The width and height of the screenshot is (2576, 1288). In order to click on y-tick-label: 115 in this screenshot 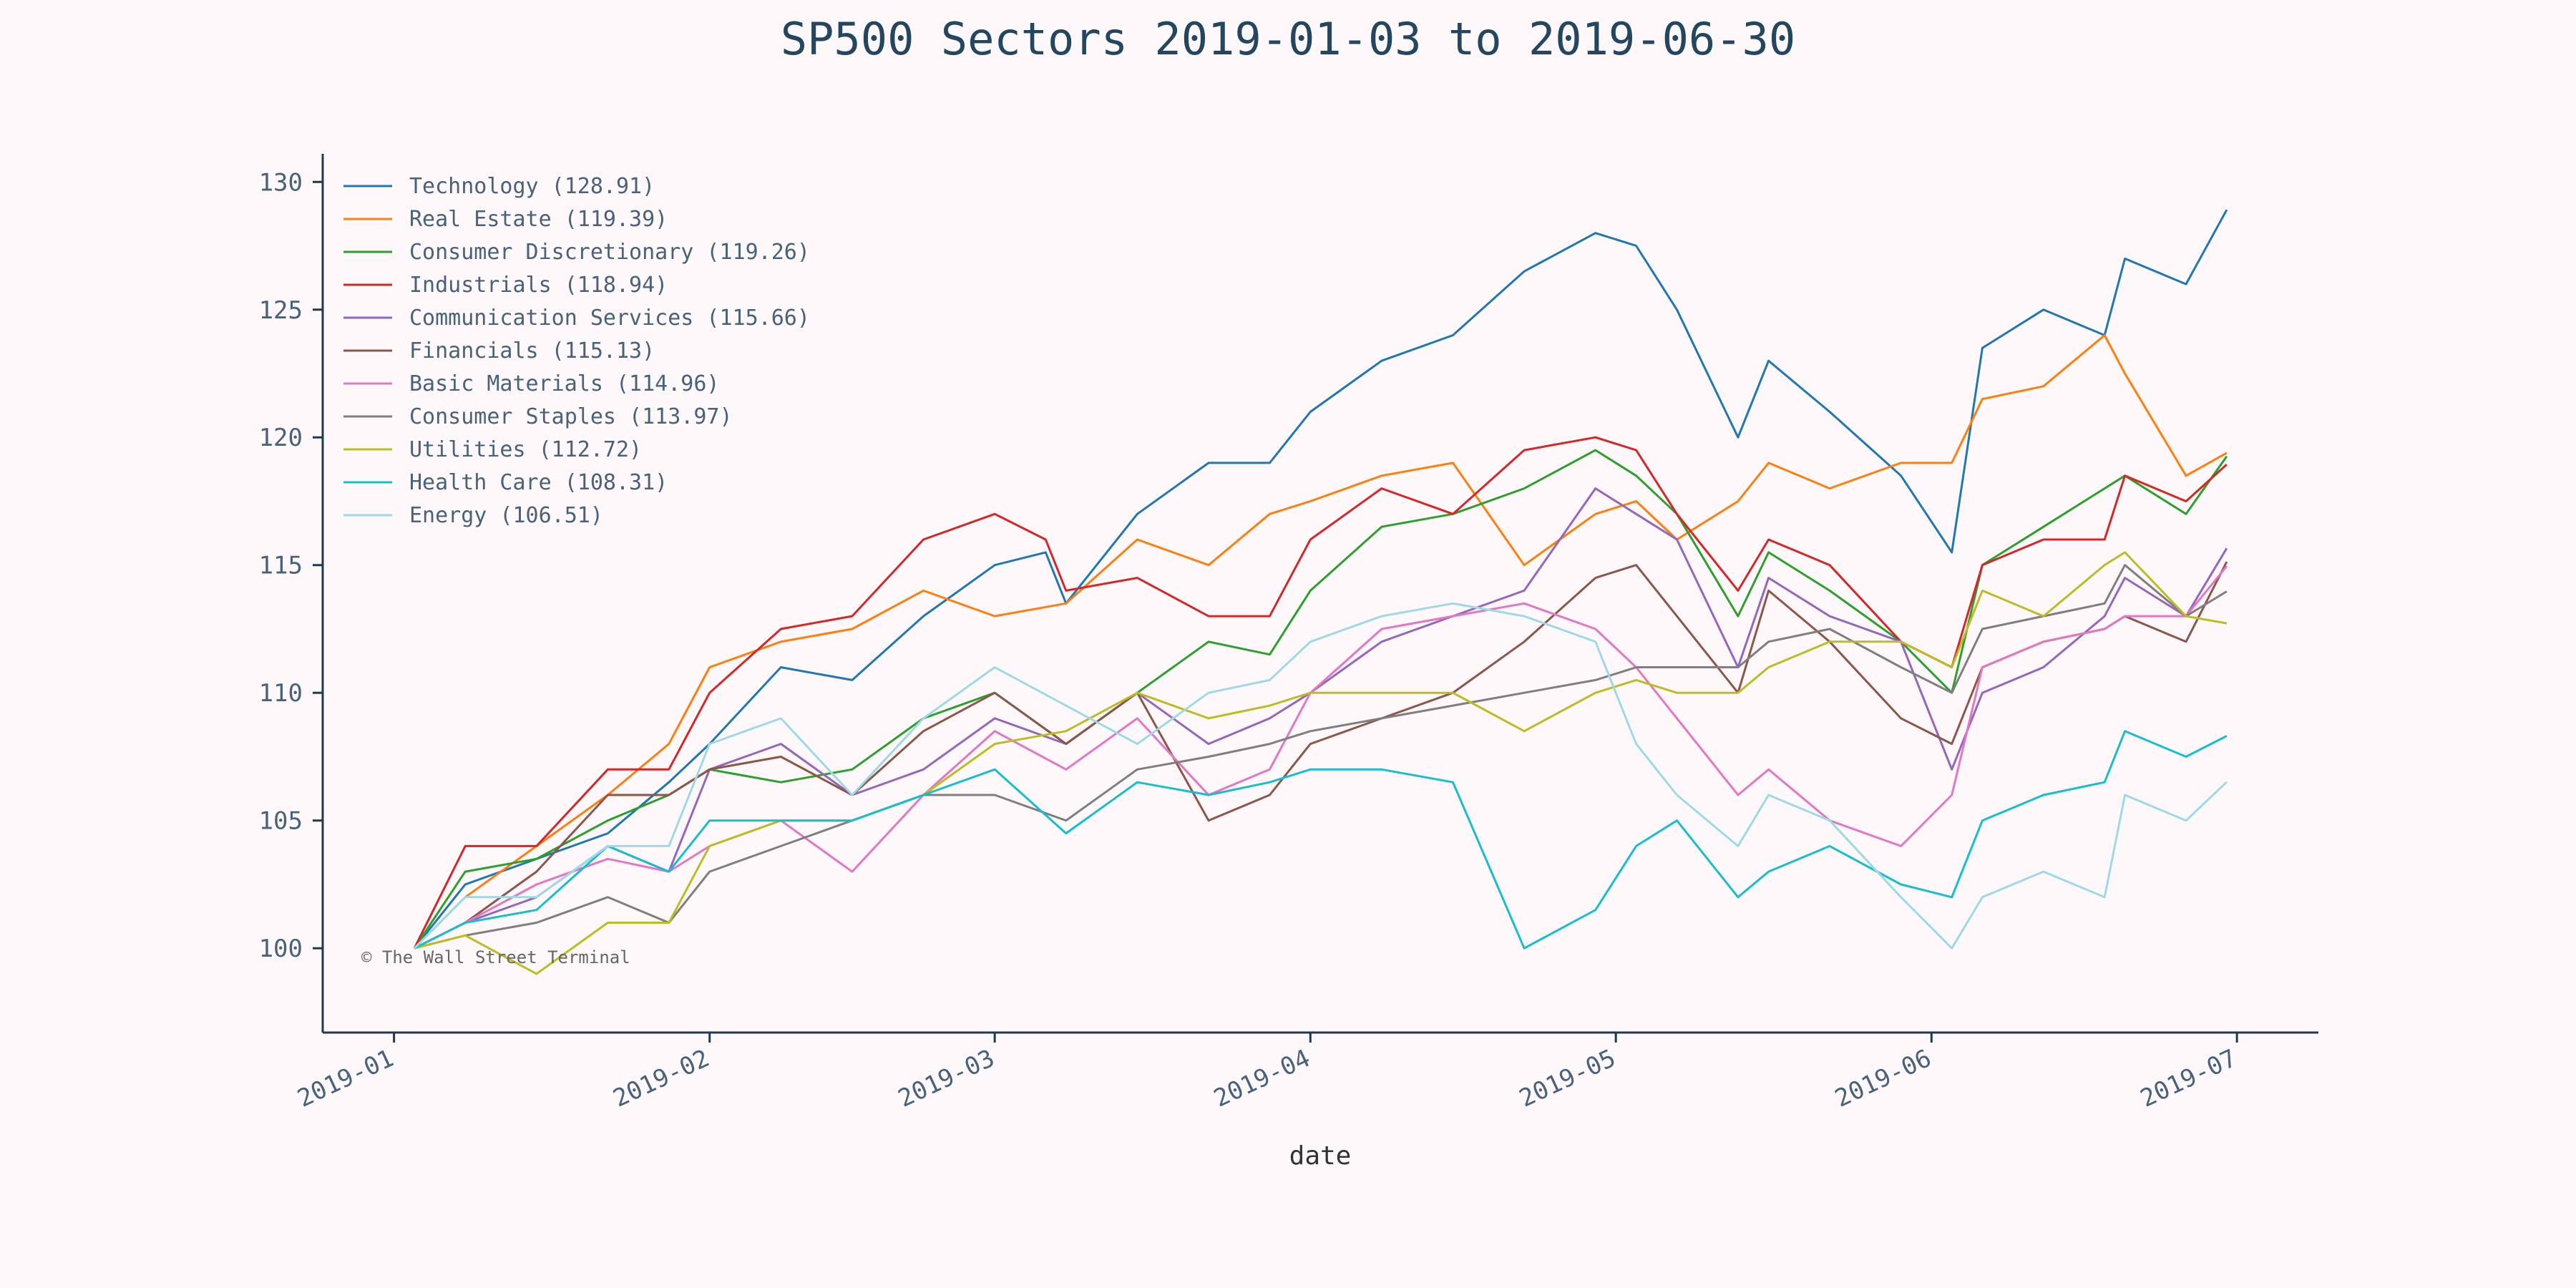, I will do `click(281, 566)`.